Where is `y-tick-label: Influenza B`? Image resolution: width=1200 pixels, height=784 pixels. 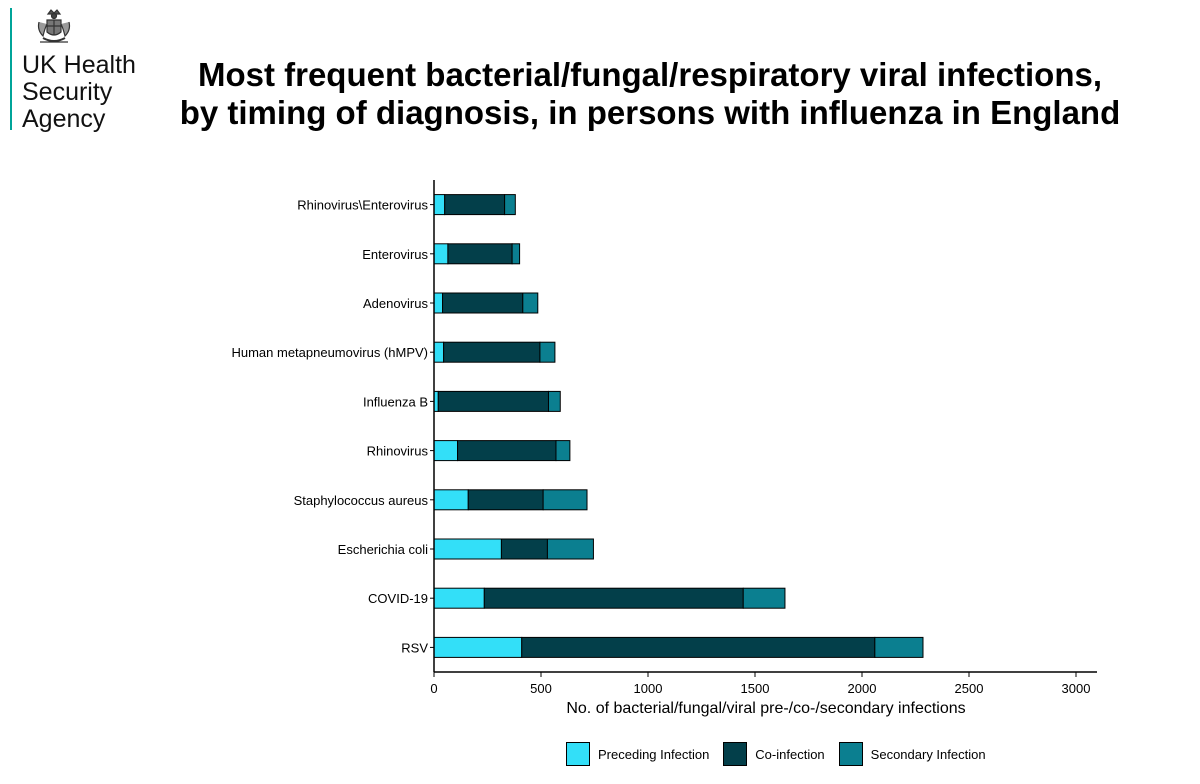
y-tick-label: Influenza B is located at coordinates (395, 401).